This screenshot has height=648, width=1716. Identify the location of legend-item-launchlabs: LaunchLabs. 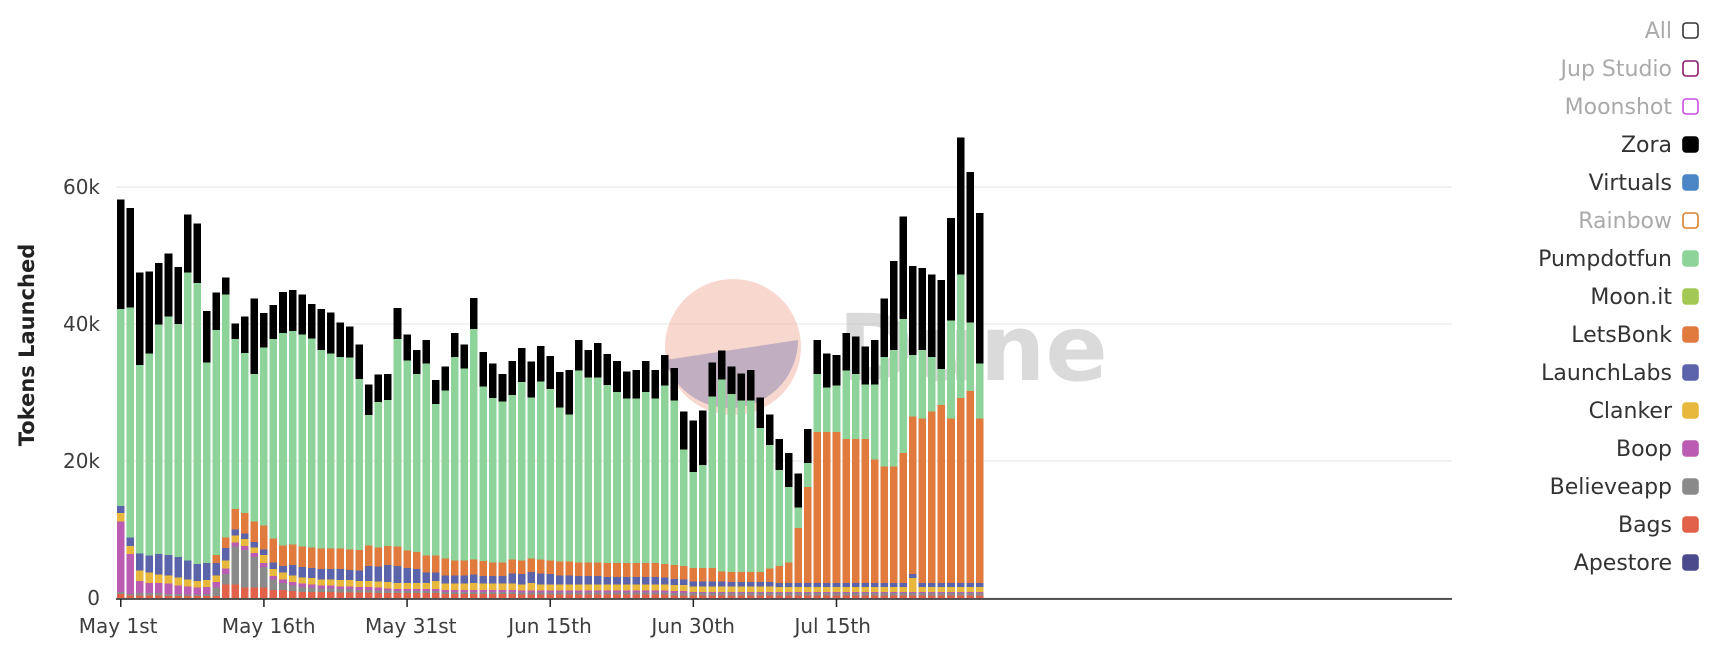
(1620, 373).